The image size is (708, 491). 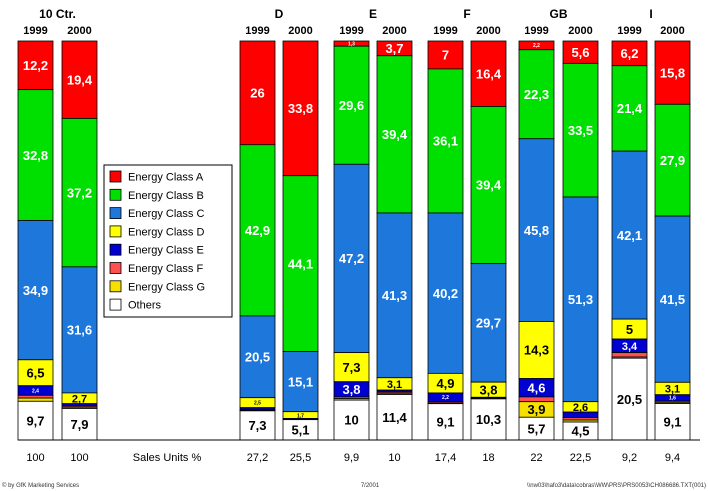 I want to click on segment-value-label: 37,2, so click(x=79, y=192).